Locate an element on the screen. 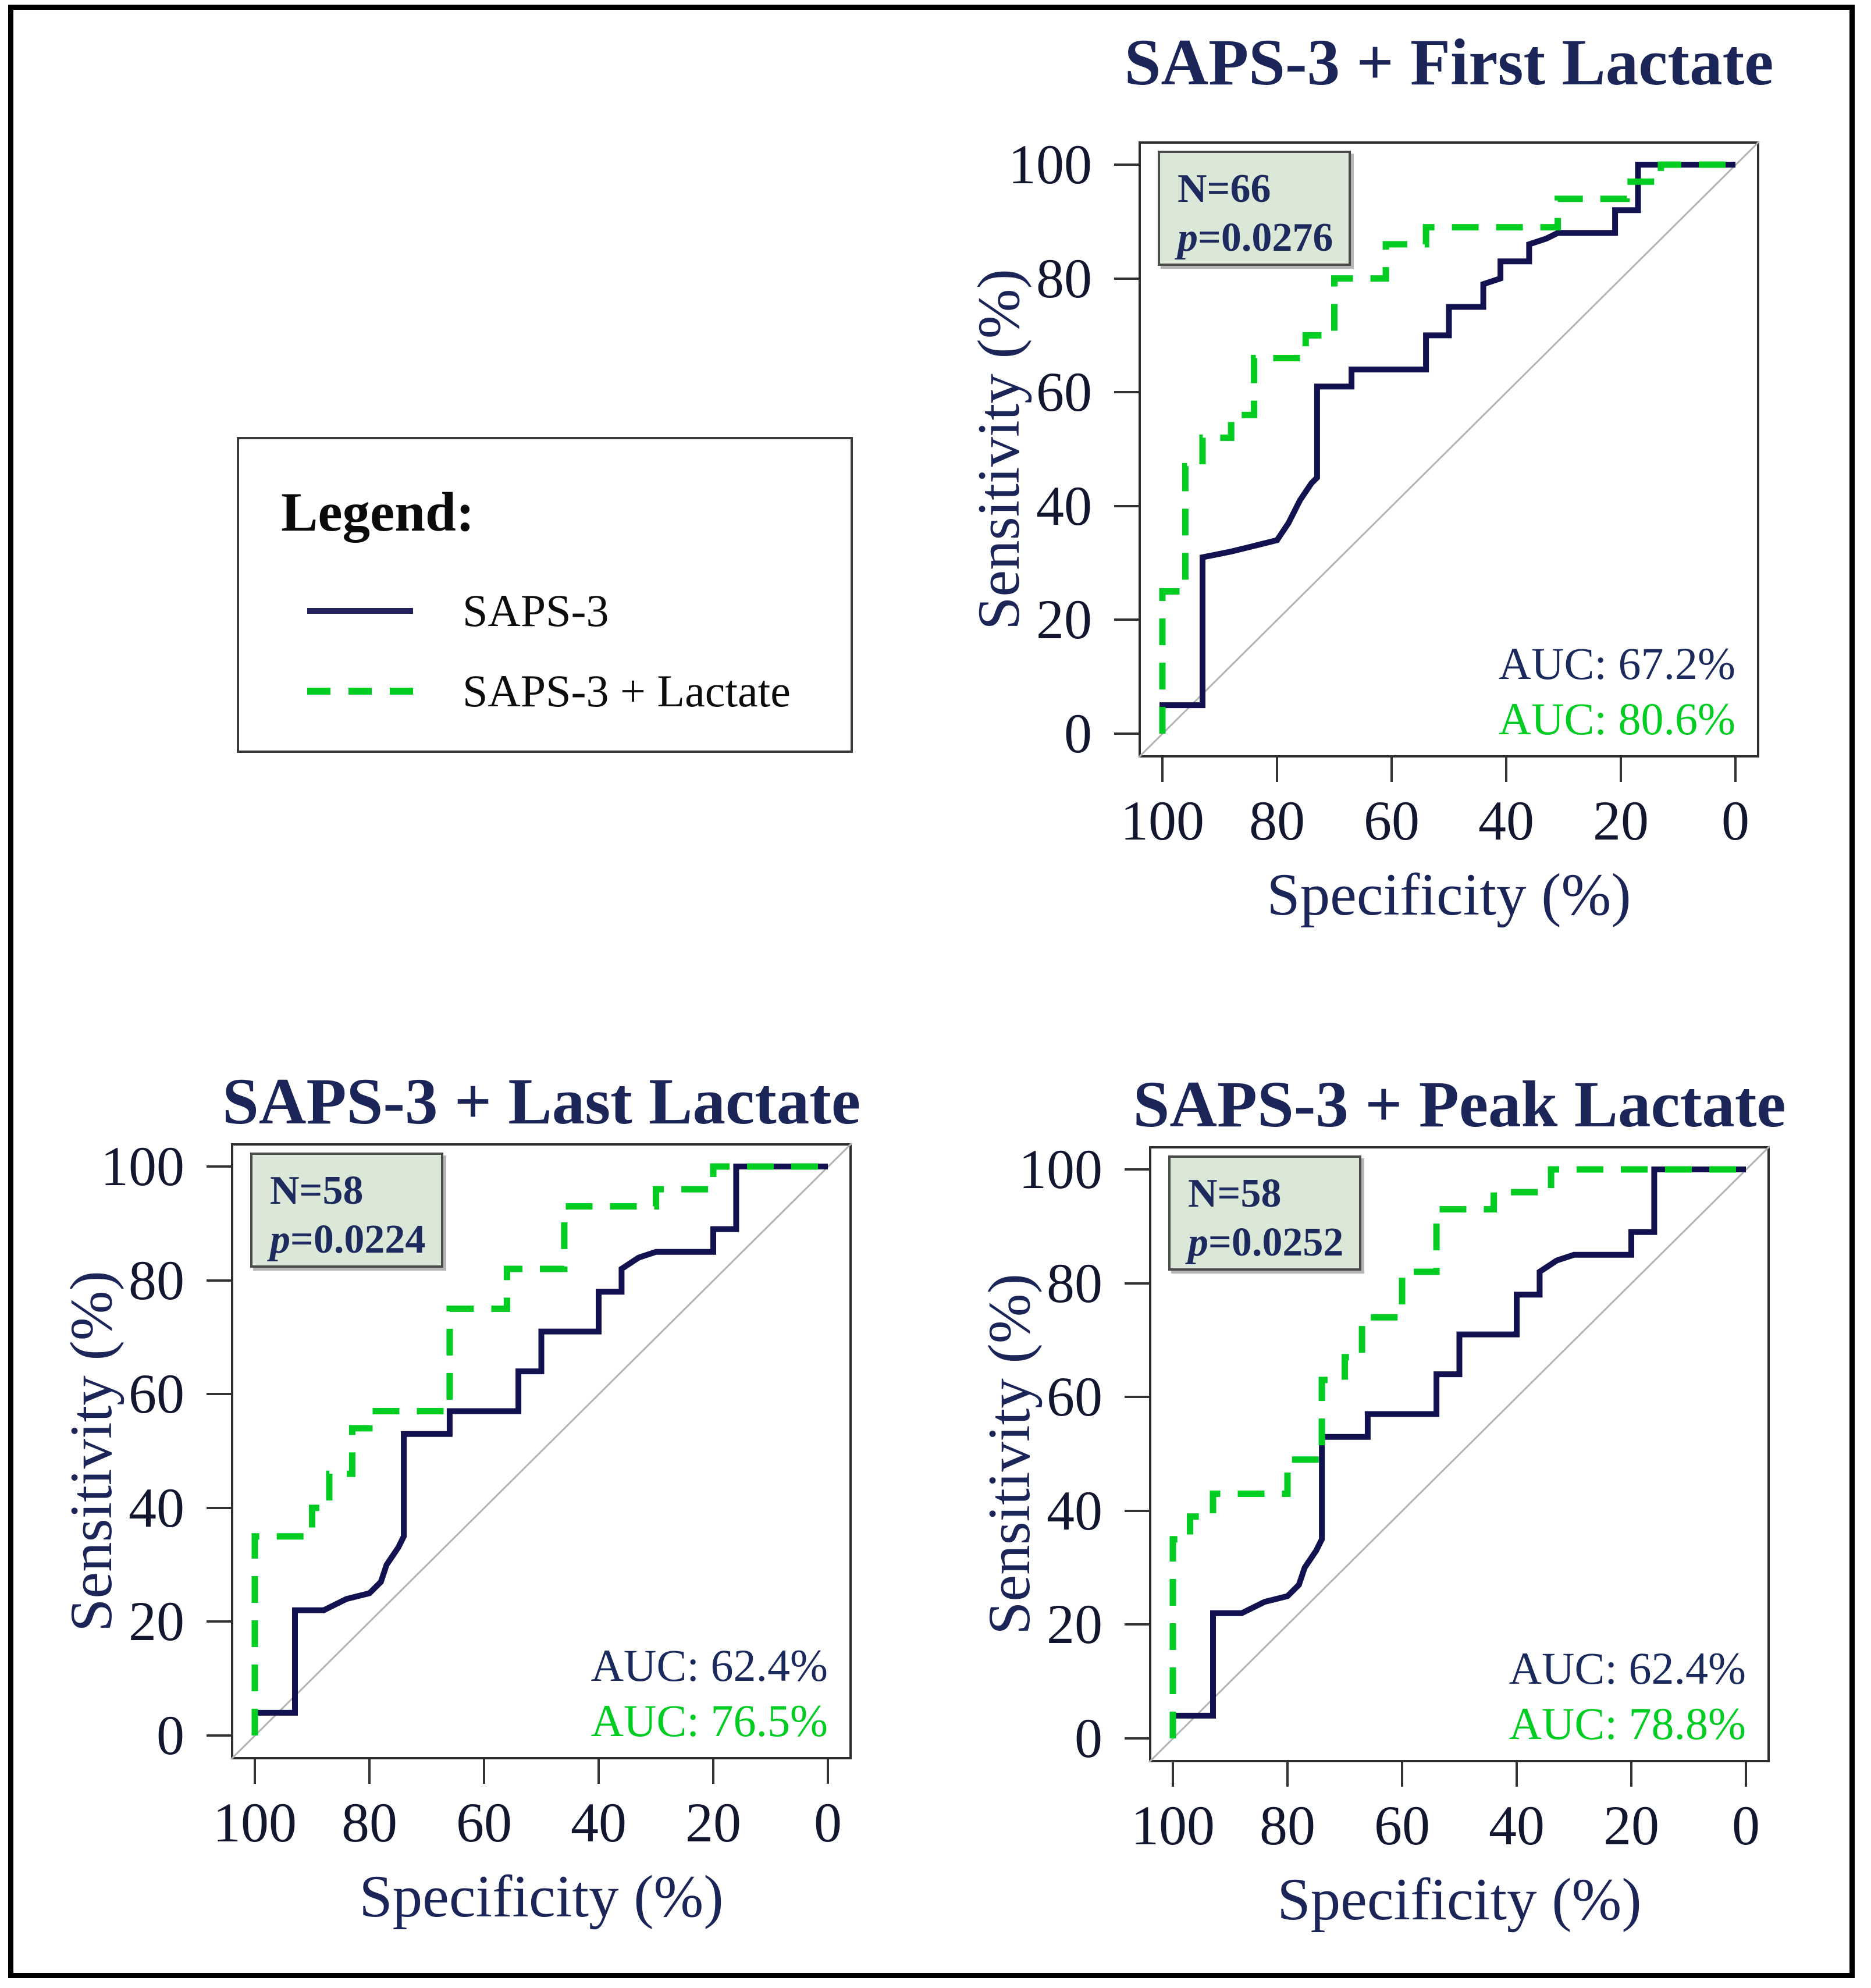  panel-title: SAPS-3 + First Lactate is located at coordinates (1449, 63).